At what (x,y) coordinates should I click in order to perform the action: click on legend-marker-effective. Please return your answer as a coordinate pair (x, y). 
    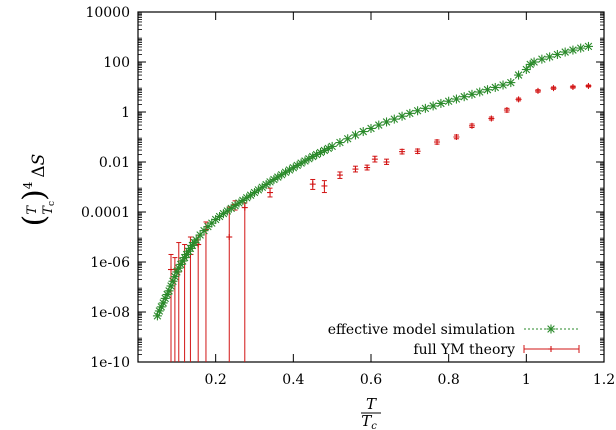
    Looking at the image, I should click on (551, 329).